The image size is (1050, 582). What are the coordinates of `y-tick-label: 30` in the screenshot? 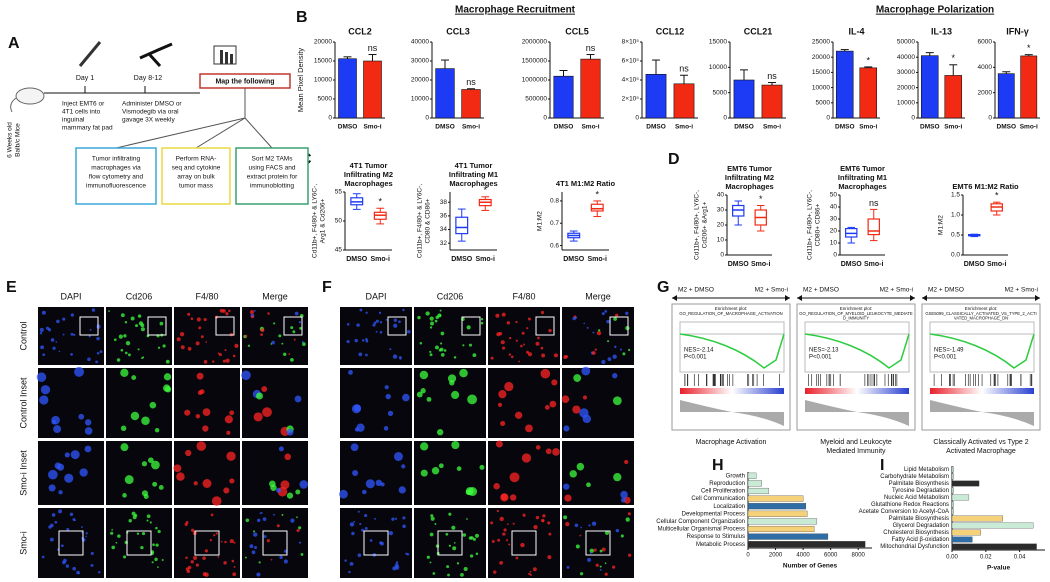 It's located at (721, 210).